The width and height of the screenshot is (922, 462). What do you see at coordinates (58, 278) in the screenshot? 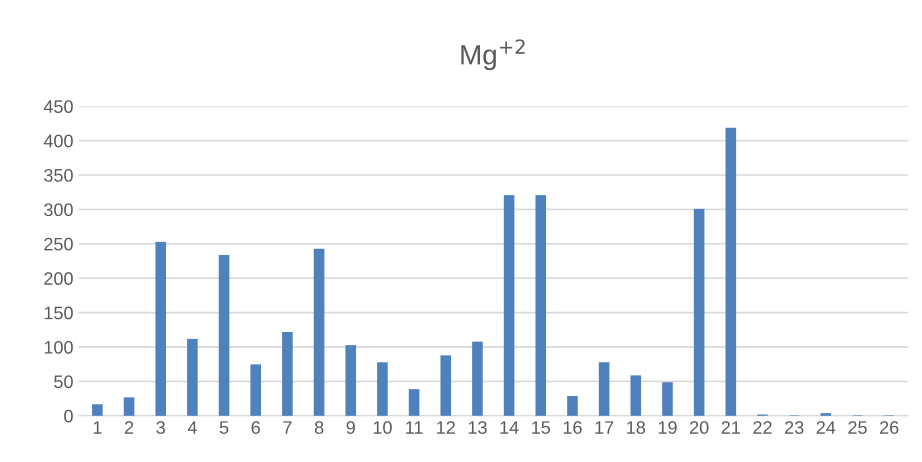
I see `y-tick-label: 200` at bounding box center [58, 278].